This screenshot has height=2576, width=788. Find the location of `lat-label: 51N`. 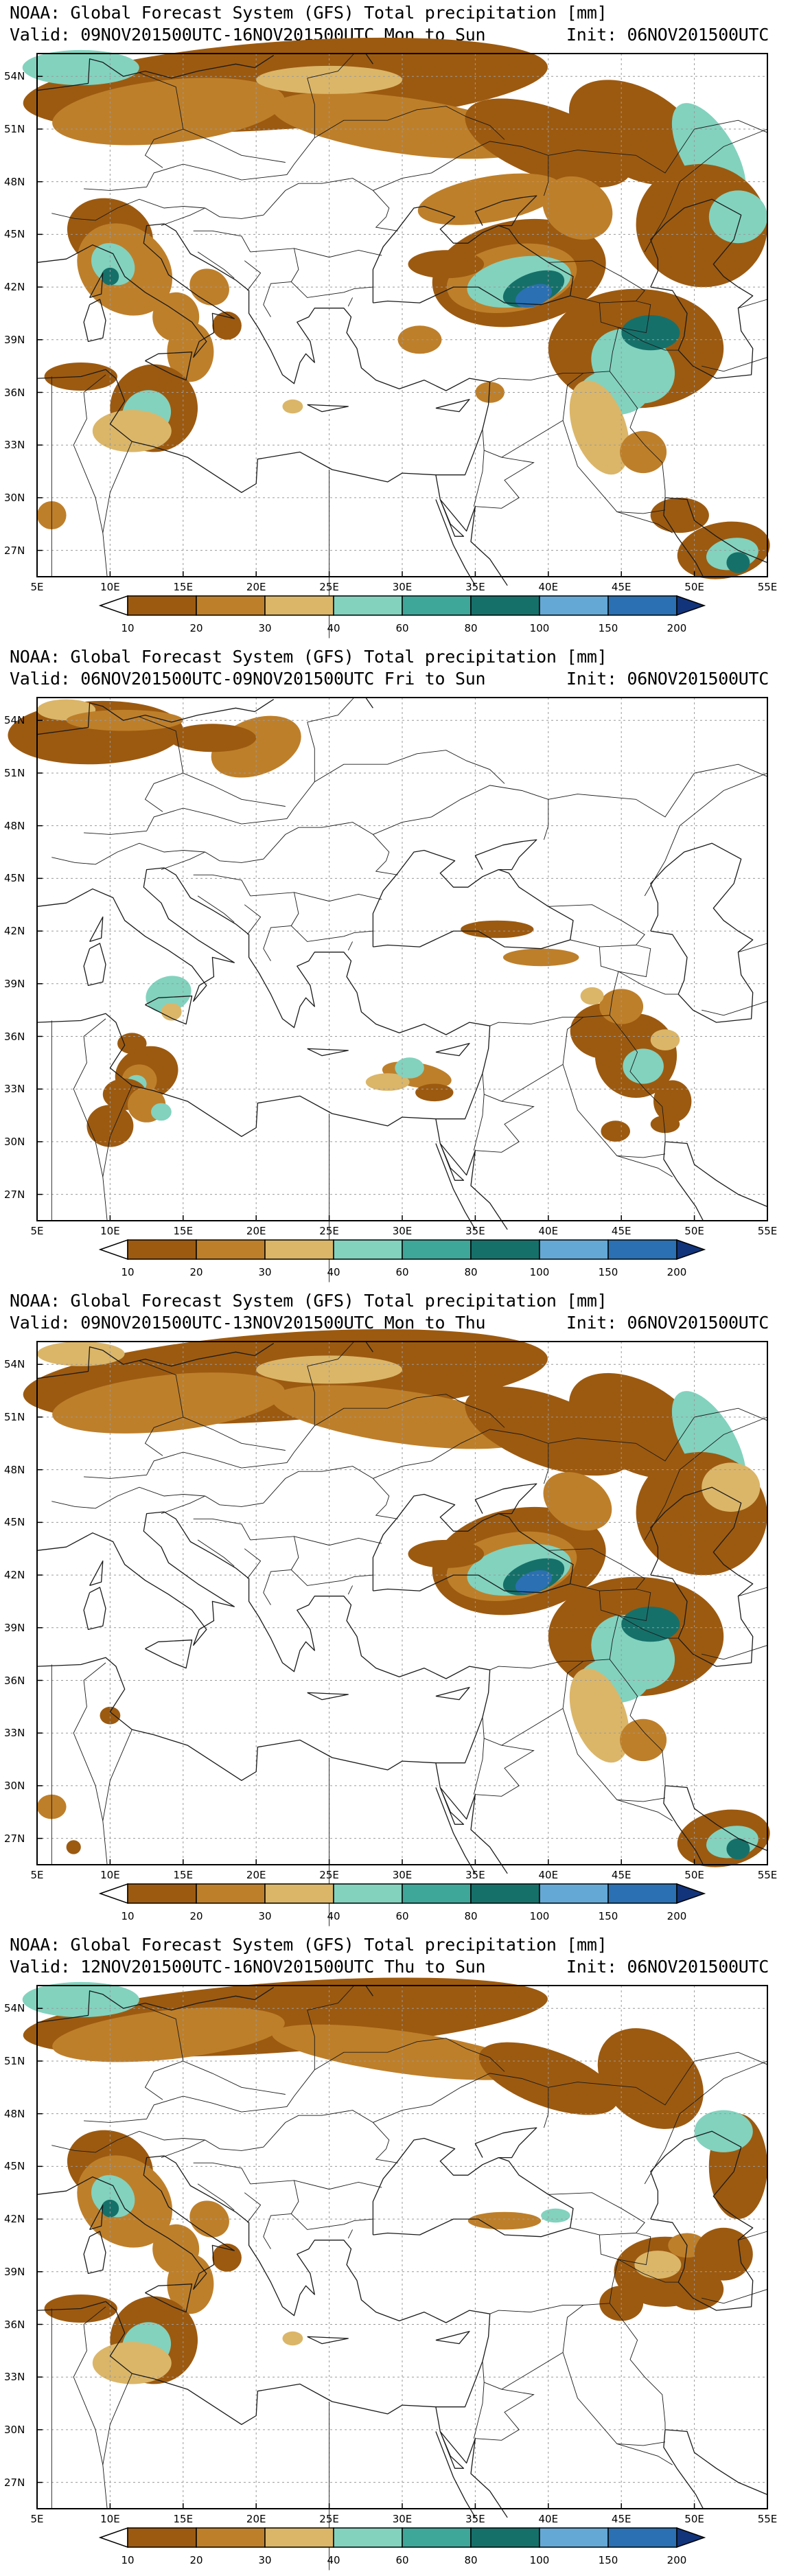

lat-label: 51N is located at coordinates (15, 1416).